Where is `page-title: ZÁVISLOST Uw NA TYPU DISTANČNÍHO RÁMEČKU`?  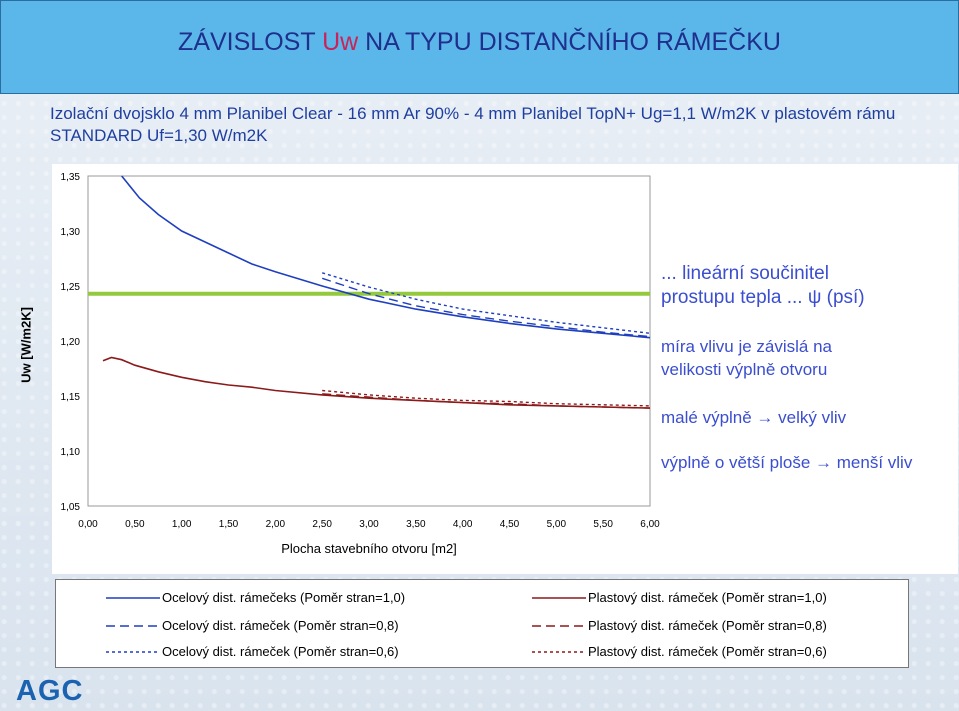
page-title: ZÁVISLOST Uw NA TYPU DISTANČNÍHO RÁMEČKU is located at coordinates (479, 42).